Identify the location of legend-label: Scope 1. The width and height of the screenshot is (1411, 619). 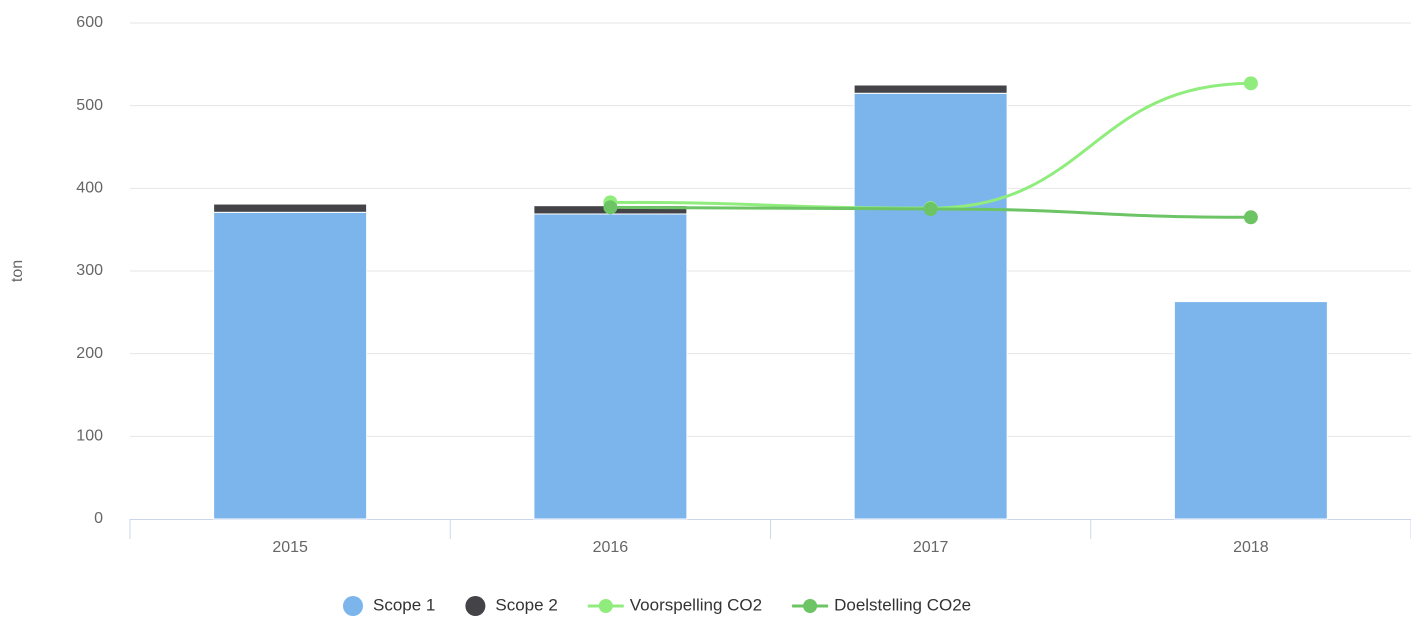
(404, 604).